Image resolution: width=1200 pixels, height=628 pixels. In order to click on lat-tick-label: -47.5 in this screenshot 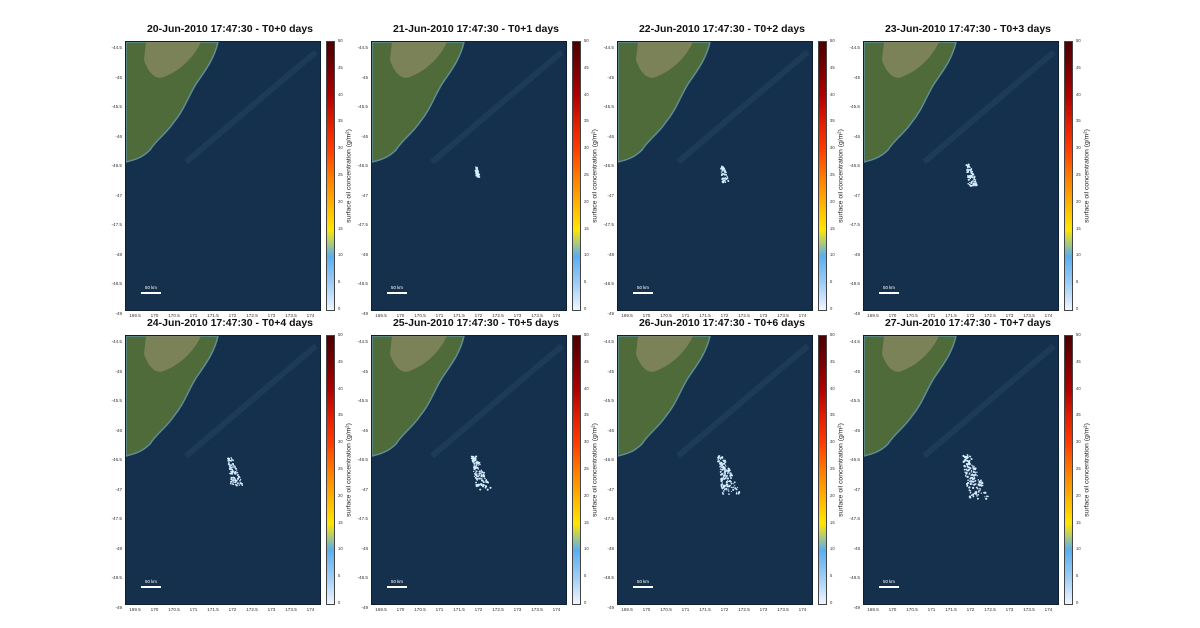, I will do `click(854, 224)`.